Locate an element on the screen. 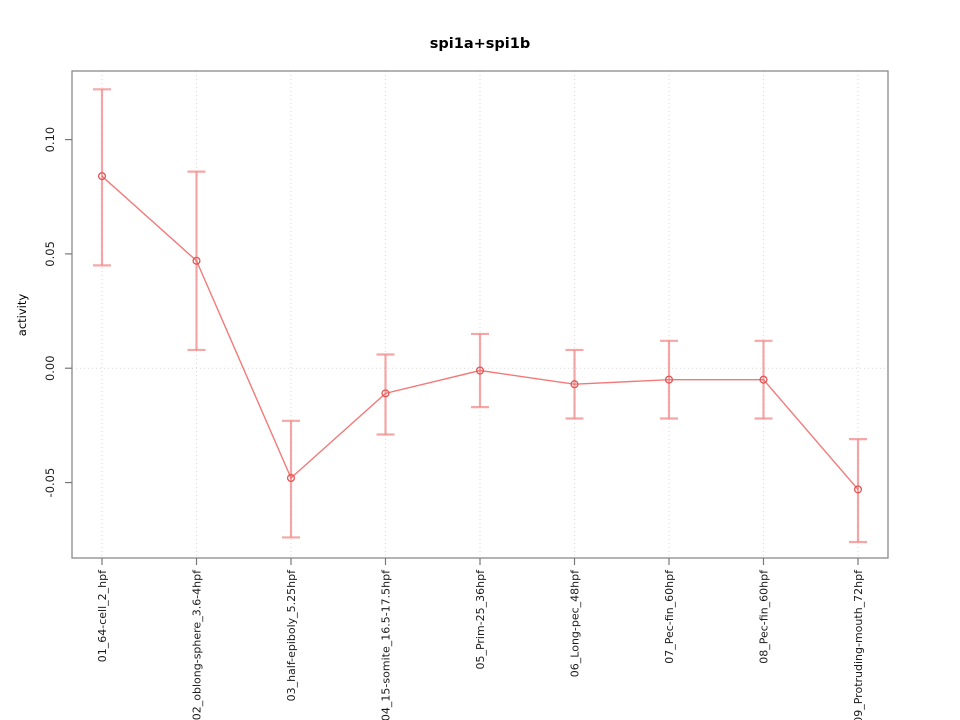 This screenshot has height=720, width=960. x-tick-label: 05_Prim-25_36hpf is located at coordinates (480, 619).